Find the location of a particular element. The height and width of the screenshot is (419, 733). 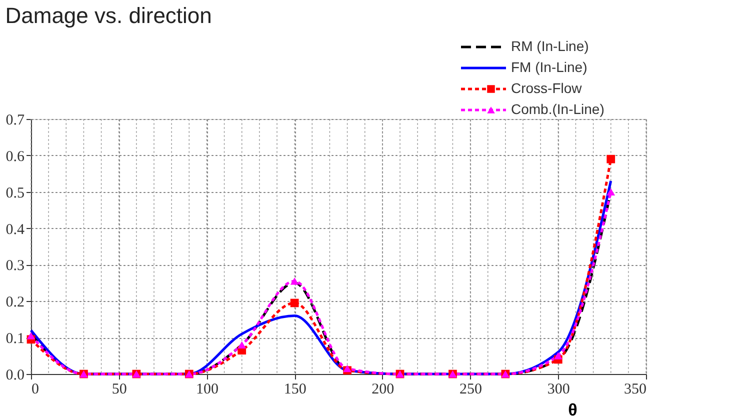

legend-label: FM (In-Line) is located at coordinates (549, 67).